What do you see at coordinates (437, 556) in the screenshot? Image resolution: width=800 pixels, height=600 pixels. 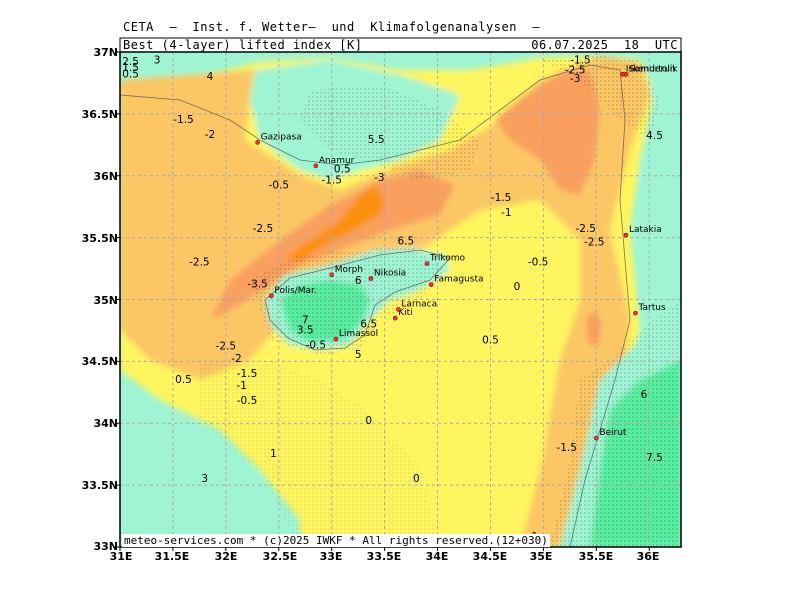 I see `lon-label: 34E` at bounding box center [437, 556].